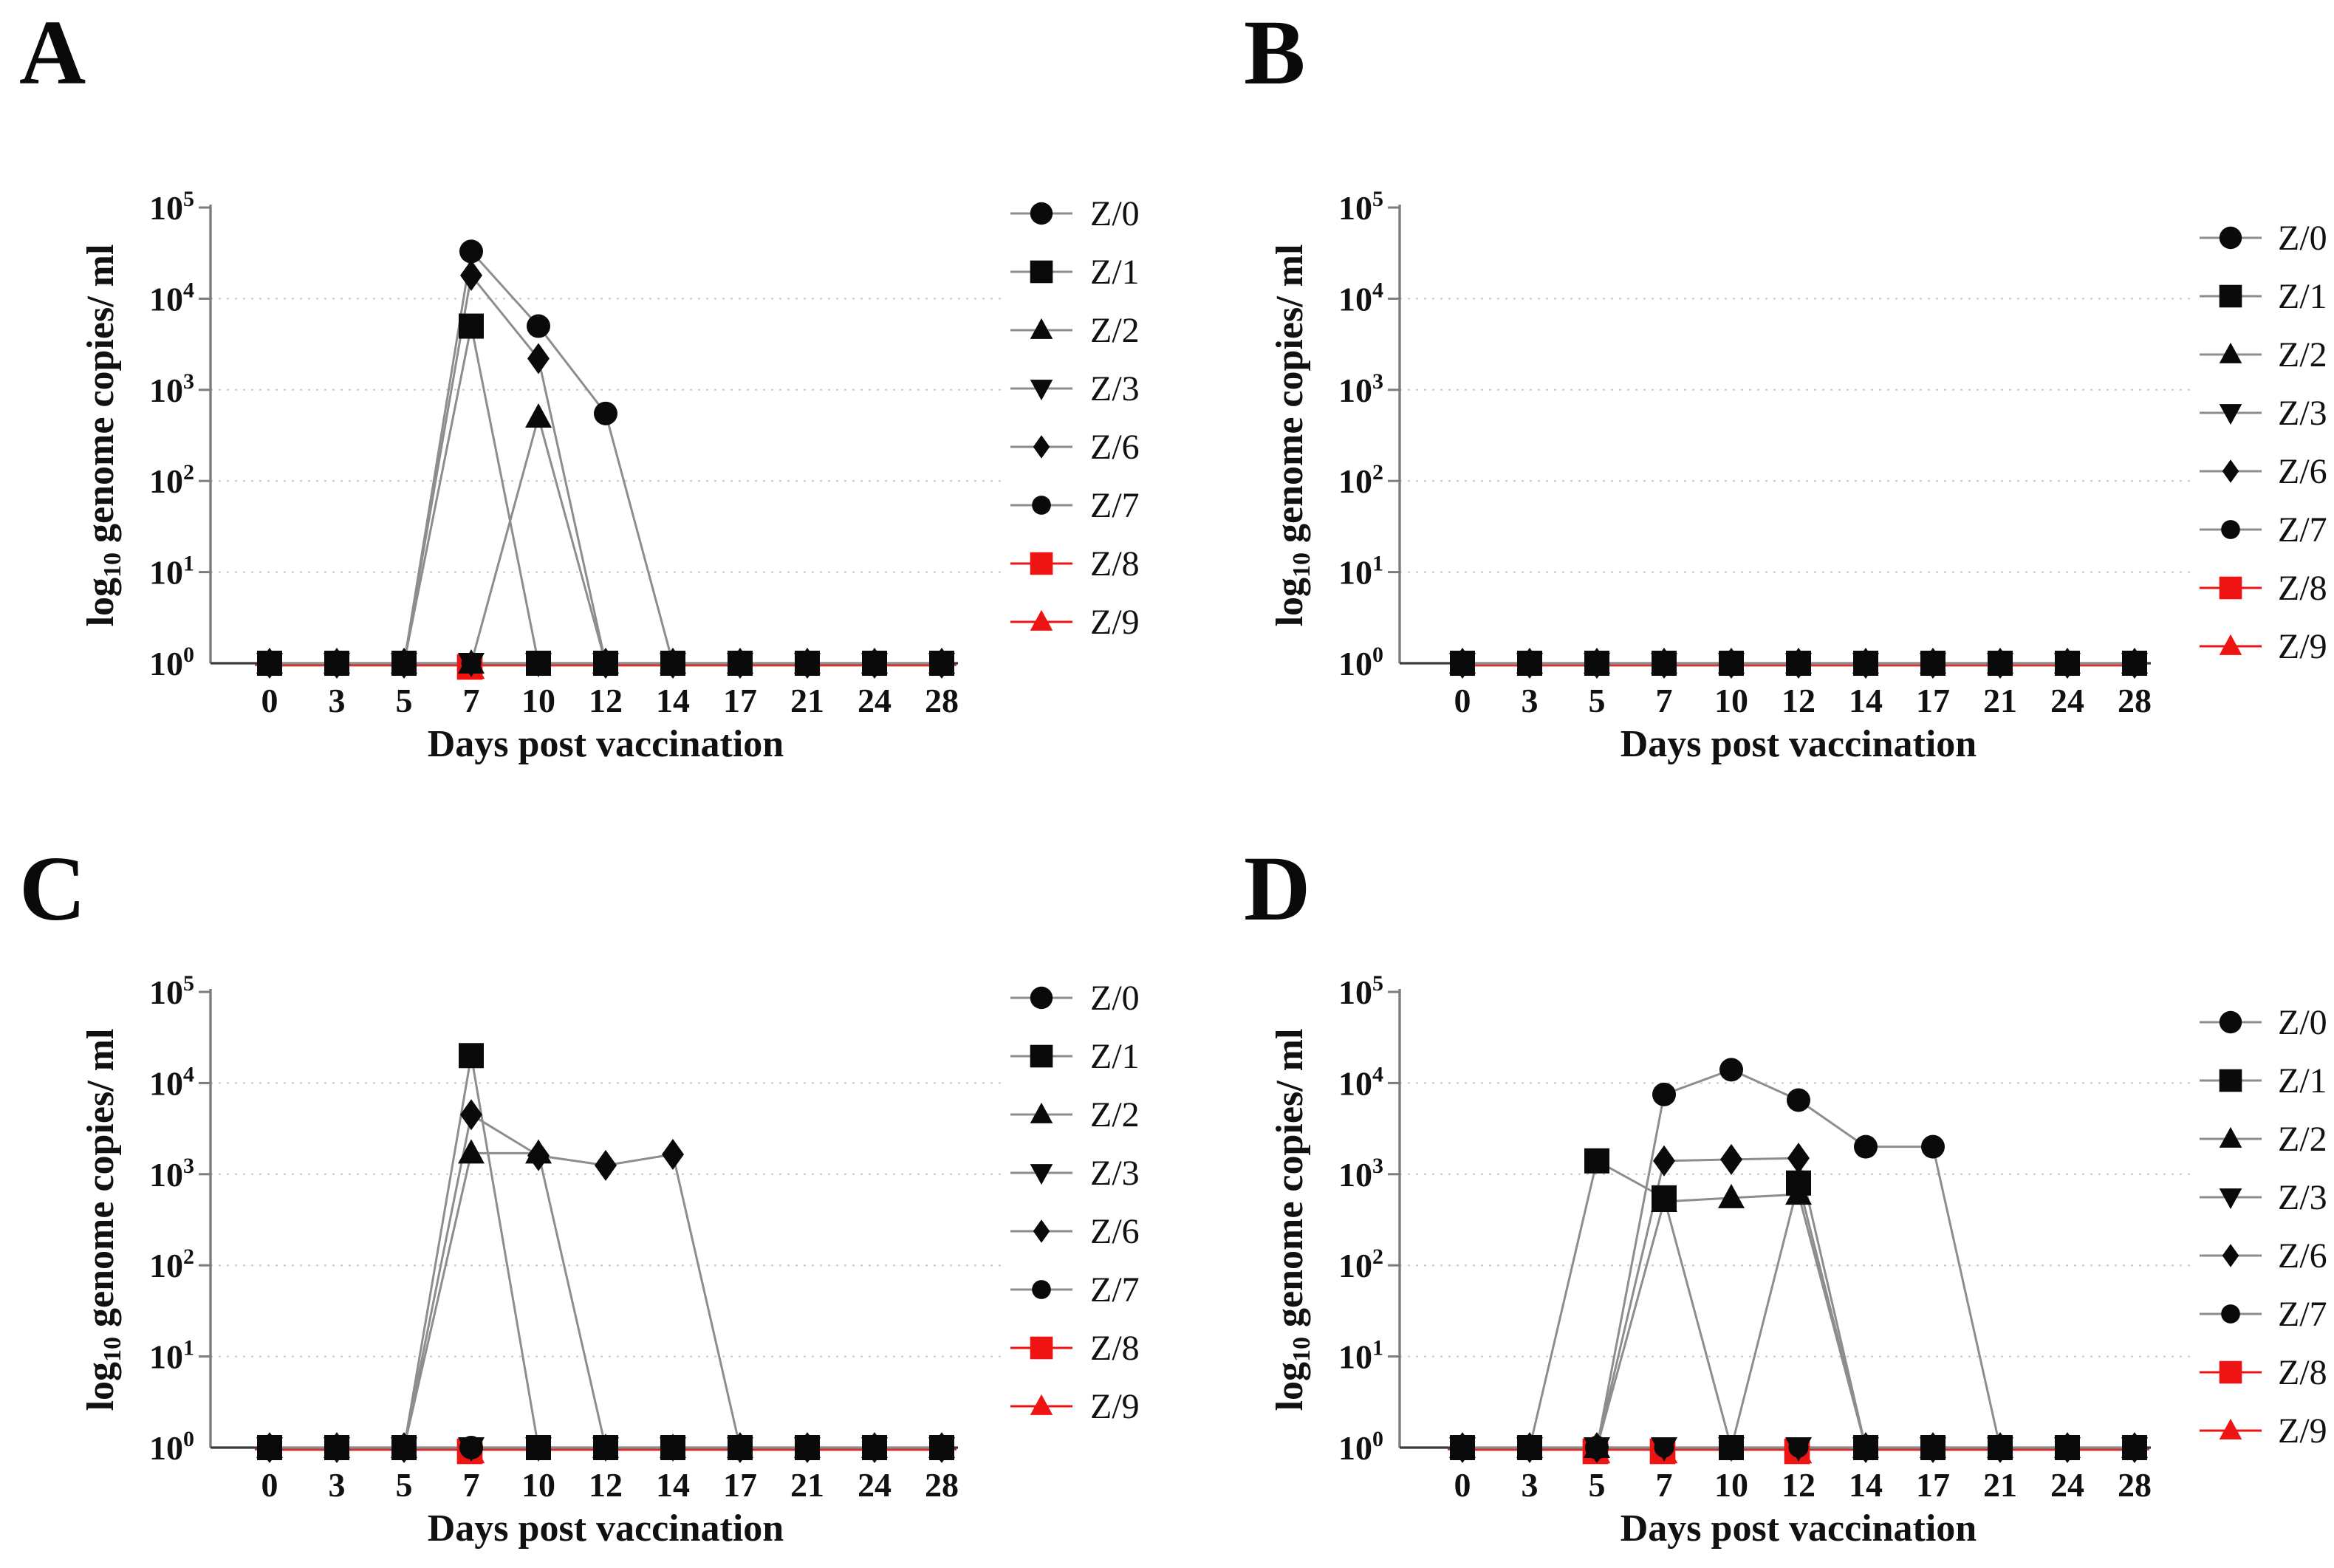  Describe the element at coordinates (337, 700) in the screenshot. I see `x-tick-label: 3` at that location.